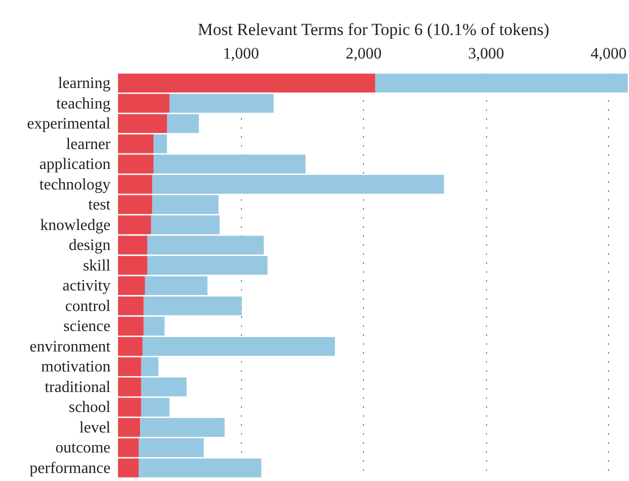 Image resolution: width=629 pixels, height=481 pixels. I want to click on bar, so click(501, 83).